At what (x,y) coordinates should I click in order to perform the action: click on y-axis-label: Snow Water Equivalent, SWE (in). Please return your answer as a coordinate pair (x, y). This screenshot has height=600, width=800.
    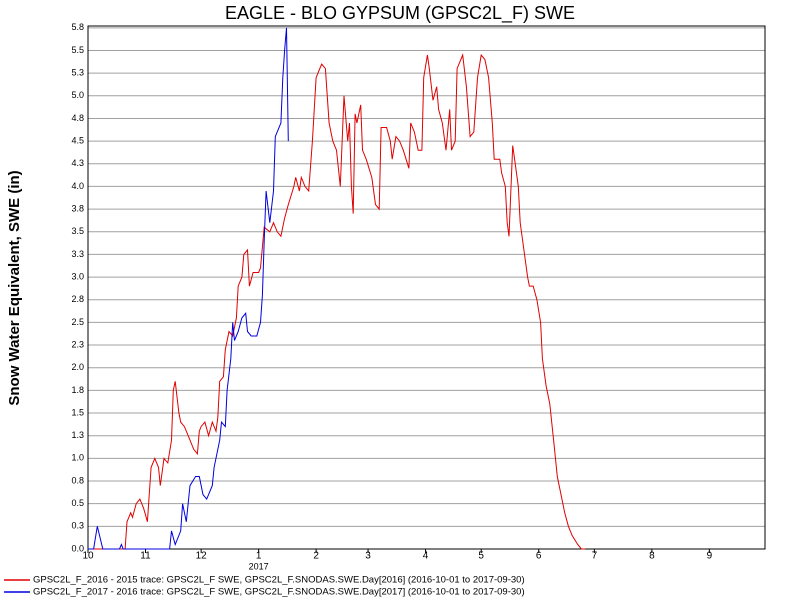
    Looking at the image, I should click on (14, 287).